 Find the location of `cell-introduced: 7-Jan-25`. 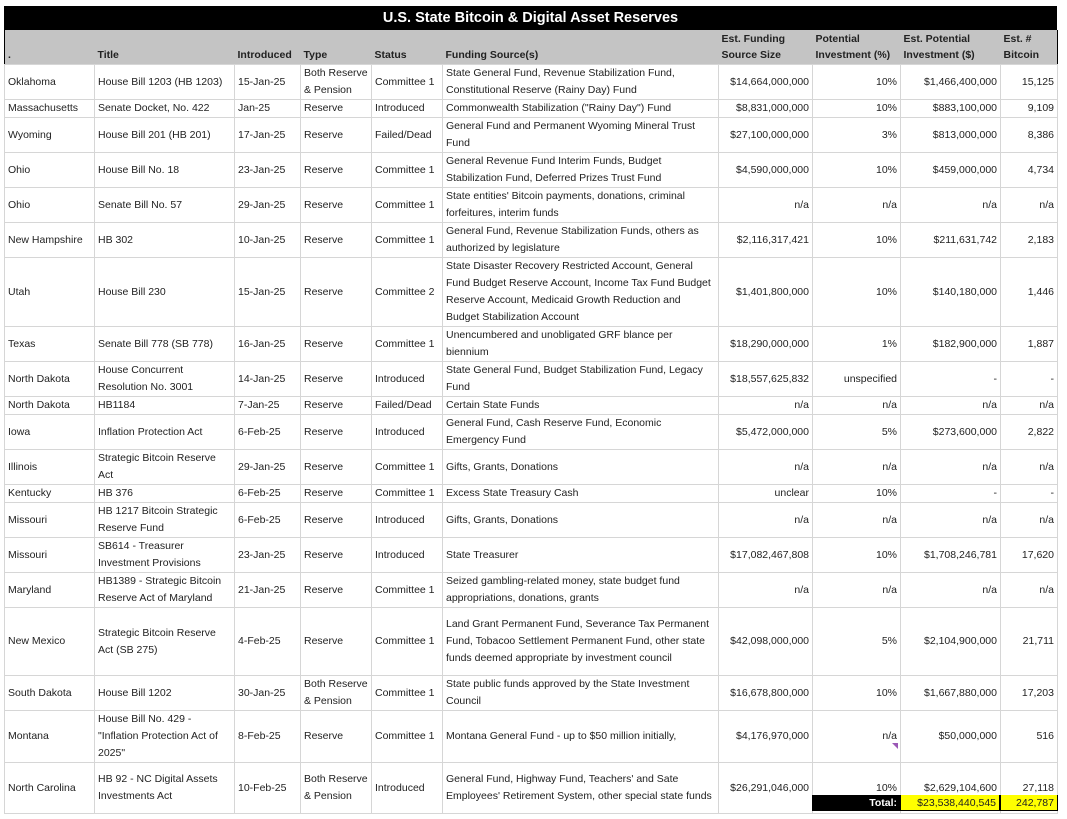

cell-introduced: 7-Jan-25 is located at coordinates (267, 405).